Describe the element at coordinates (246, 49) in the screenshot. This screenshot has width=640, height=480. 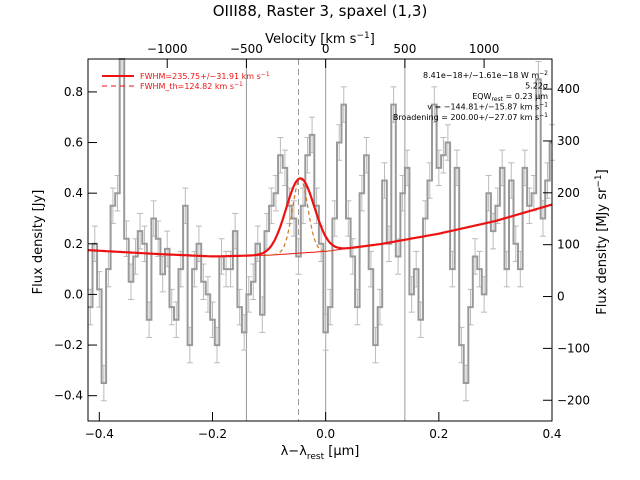
I see `top-tick-label: −500` at that location.